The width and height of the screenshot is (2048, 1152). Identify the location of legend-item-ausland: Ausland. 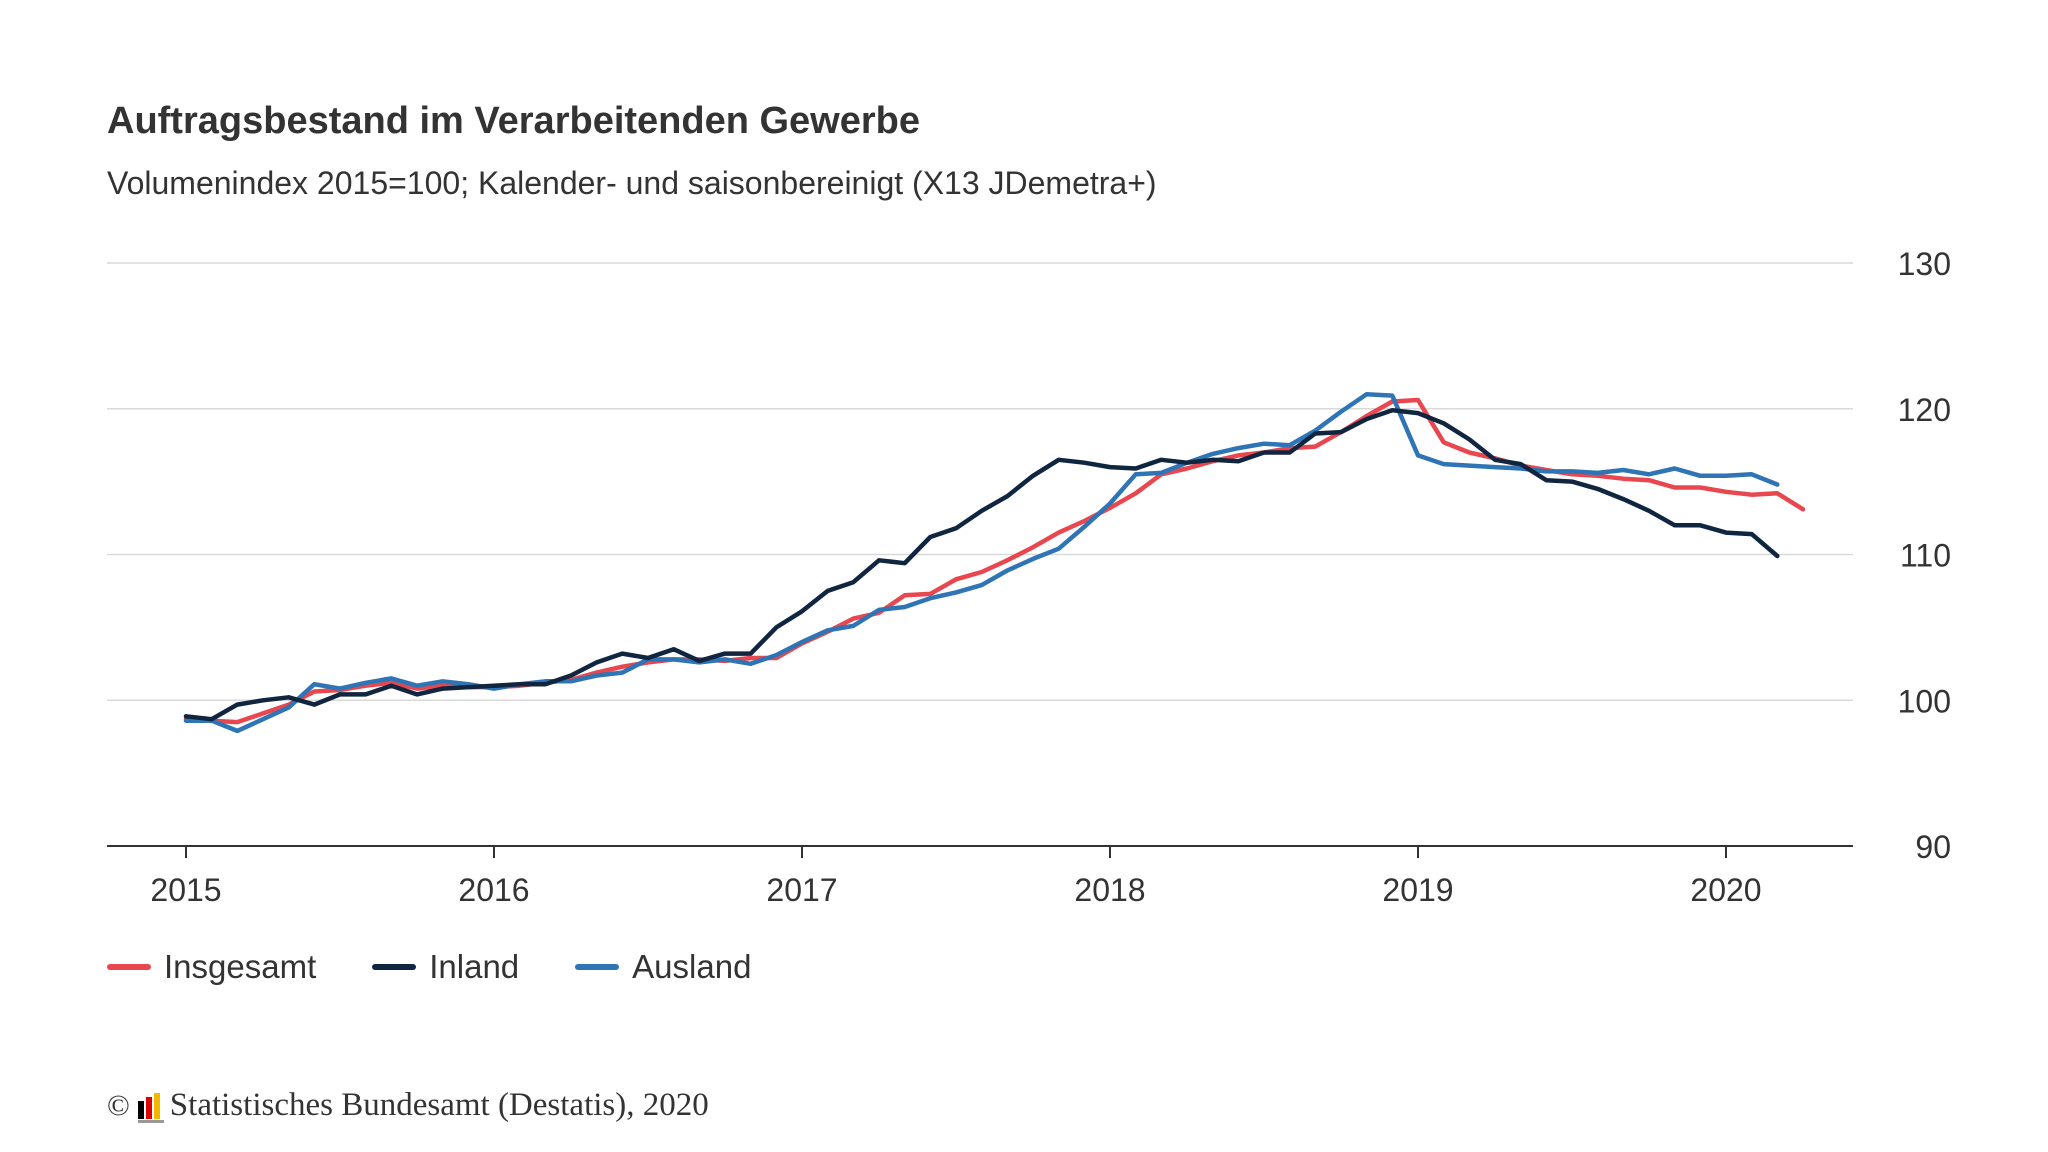
(663, 967).